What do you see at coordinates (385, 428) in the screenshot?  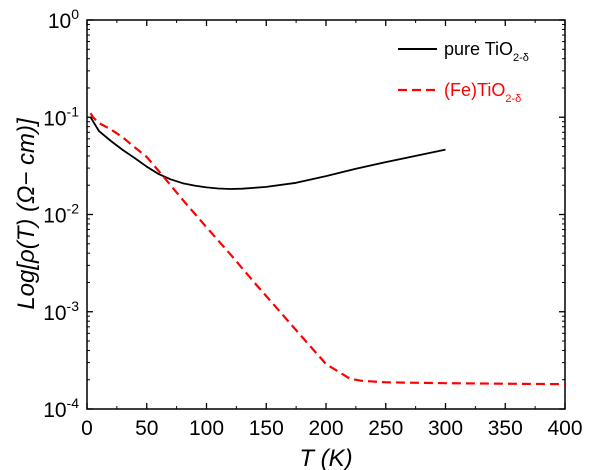 I see `x-tick-label: 250` at bounding box center [385, 428].